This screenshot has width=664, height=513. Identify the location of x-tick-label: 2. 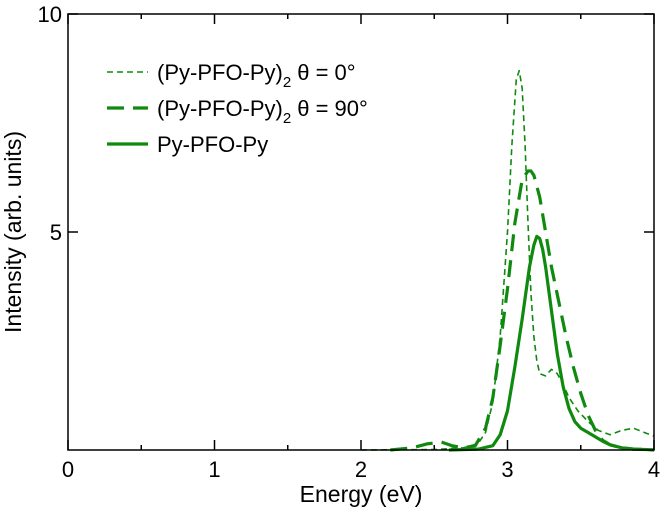
(361, 469).